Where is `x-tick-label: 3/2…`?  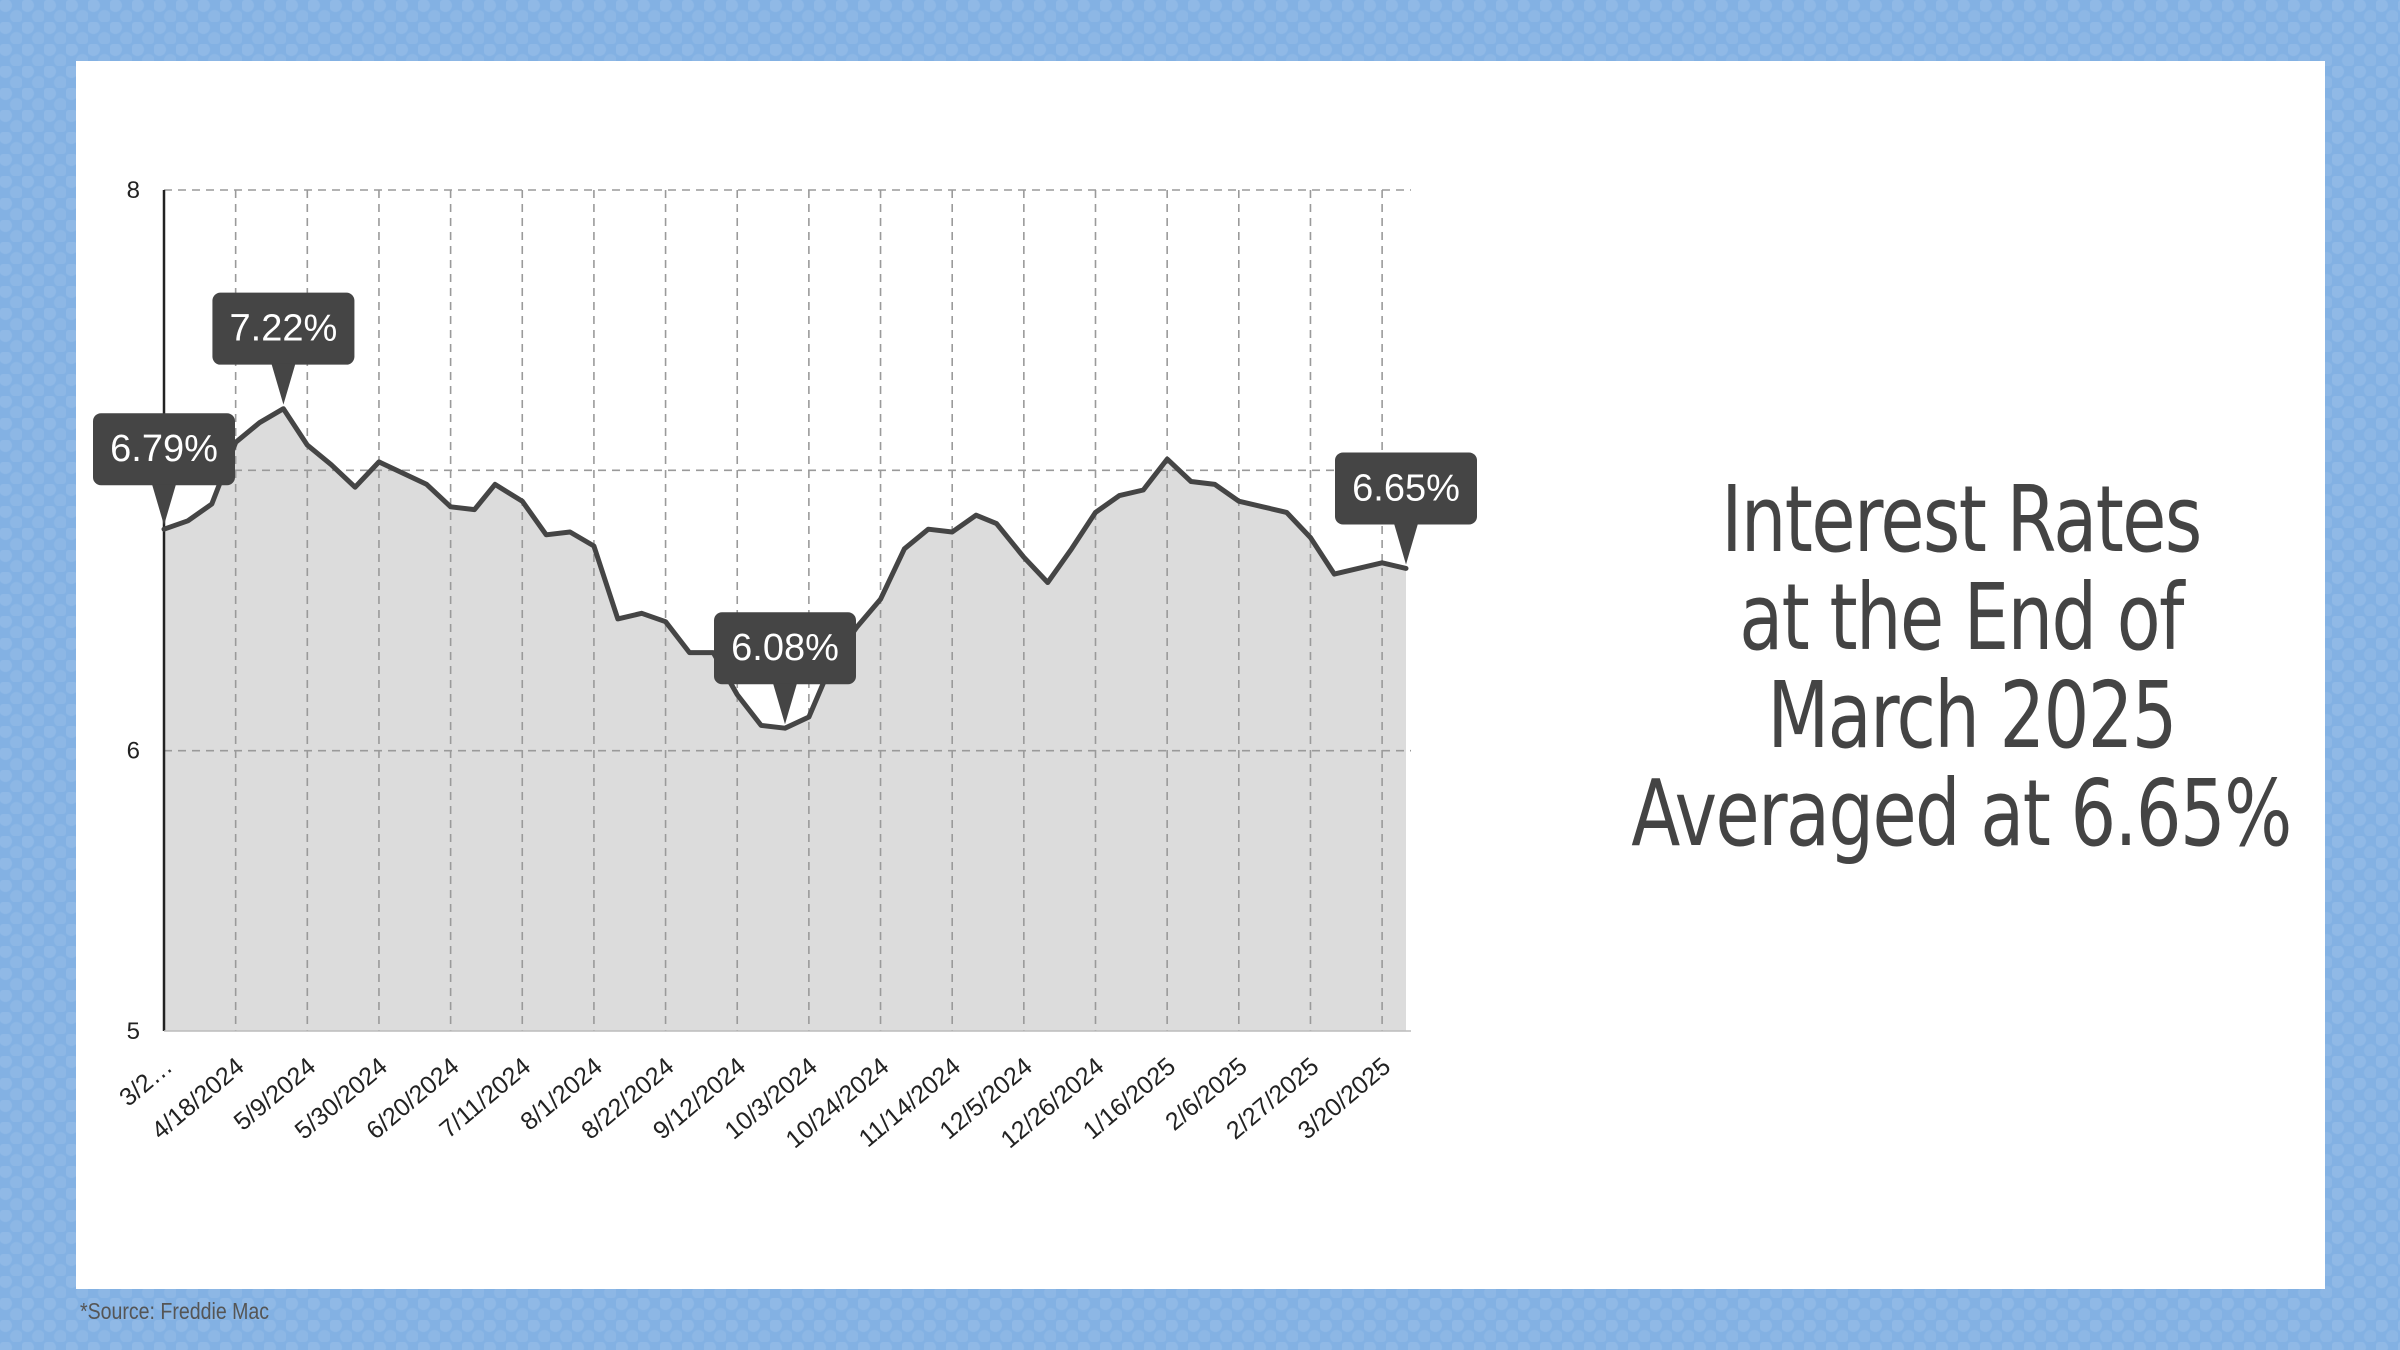 x-tick-label: 3/2… is located at coordinates (146, 1082).